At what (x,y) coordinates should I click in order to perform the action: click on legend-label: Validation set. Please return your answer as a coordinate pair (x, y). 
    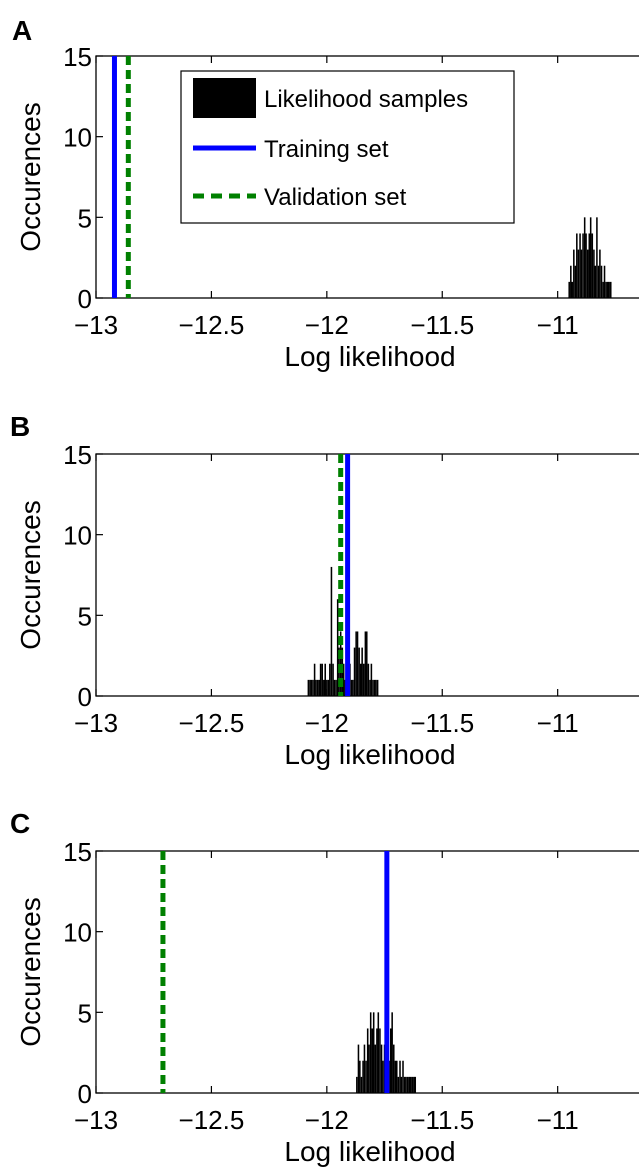
    Looking at the image, I should click on (335, 197).